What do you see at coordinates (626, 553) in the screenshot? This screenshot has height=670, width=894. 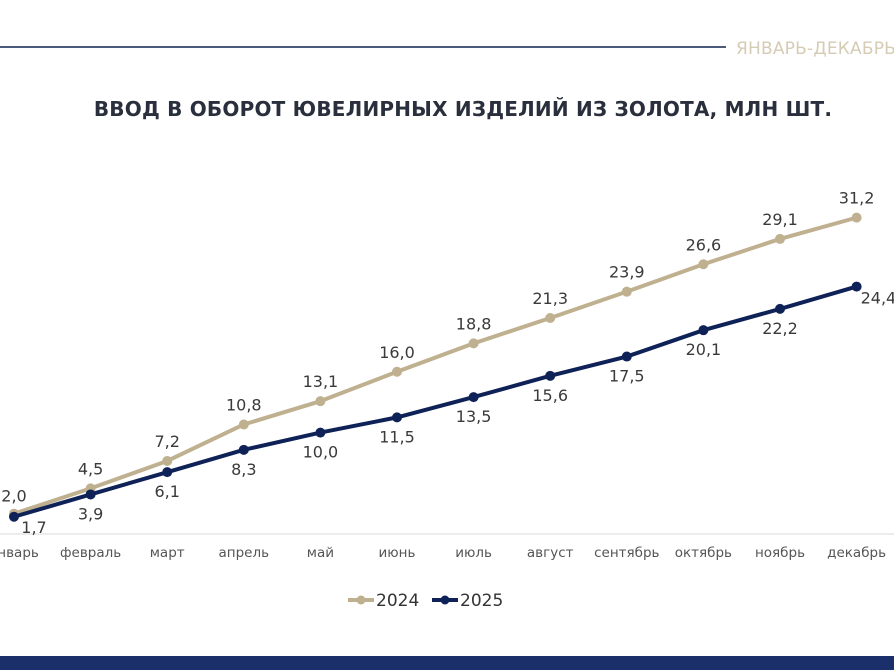 I see `x-tick-label: сентябрь` at bounding box center [626, 553].